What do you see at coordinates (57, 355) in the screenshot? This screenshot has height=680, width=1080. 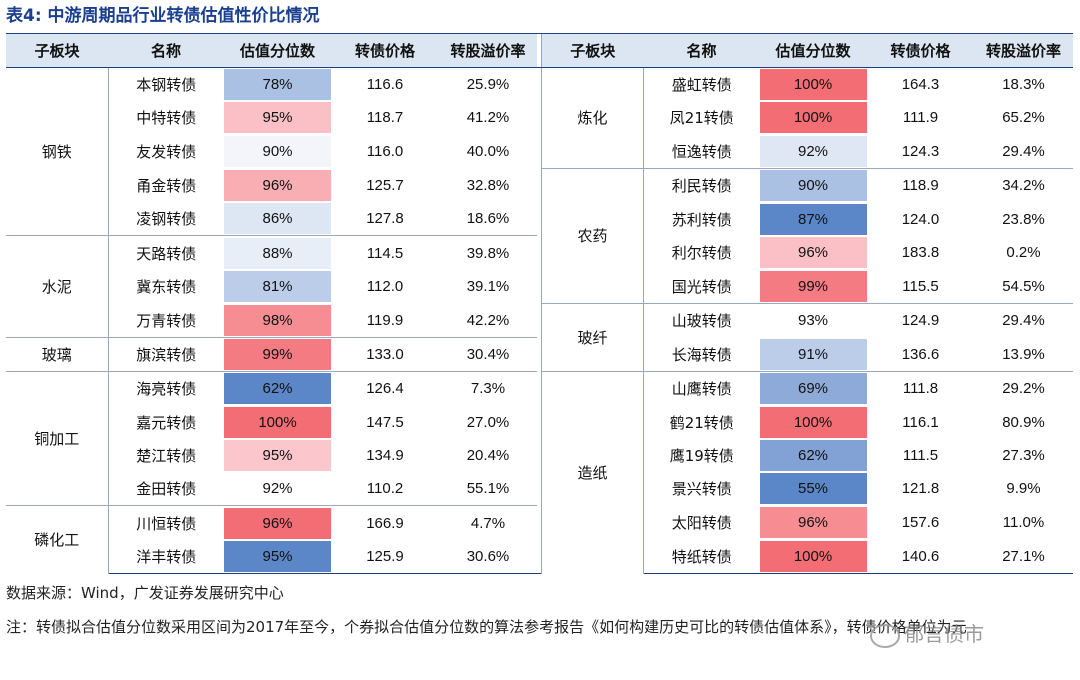 I see `sector-cell: 玻璃` at bounding box center [57, 355].